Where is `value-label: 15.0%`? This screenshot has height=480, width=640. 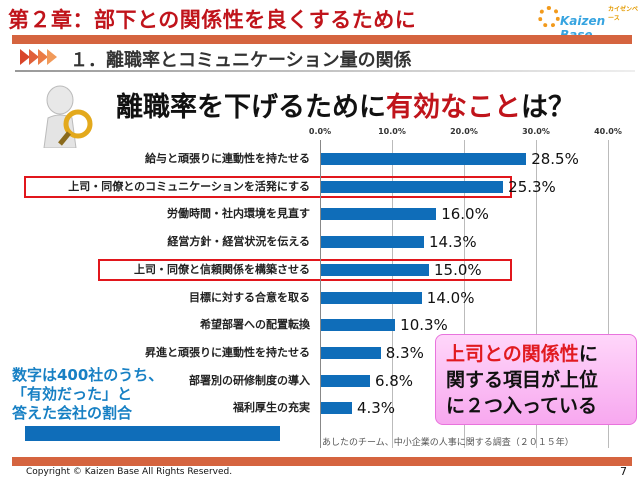 value-label: 15.0% is located at coordinates (458, 269).